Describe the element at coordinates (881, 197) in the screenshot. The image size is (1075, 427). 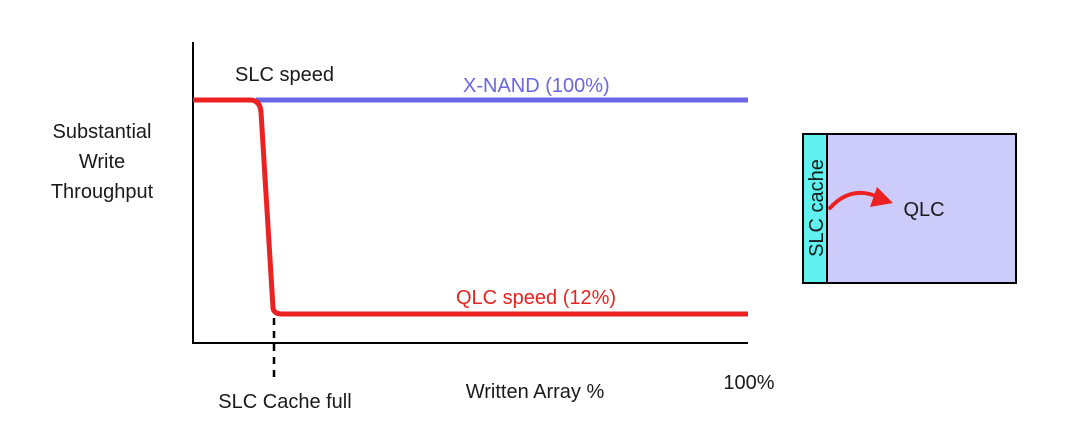
I see `migration-arrowhead-icon` at that location.